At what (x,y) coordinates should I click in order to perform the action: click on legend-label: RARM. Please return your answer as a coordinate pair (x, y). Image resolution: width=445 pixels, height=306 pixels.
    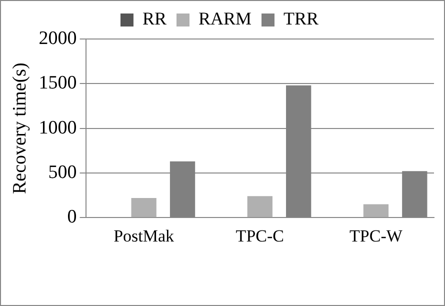
    Looking at the image, I should click on (225, 18).